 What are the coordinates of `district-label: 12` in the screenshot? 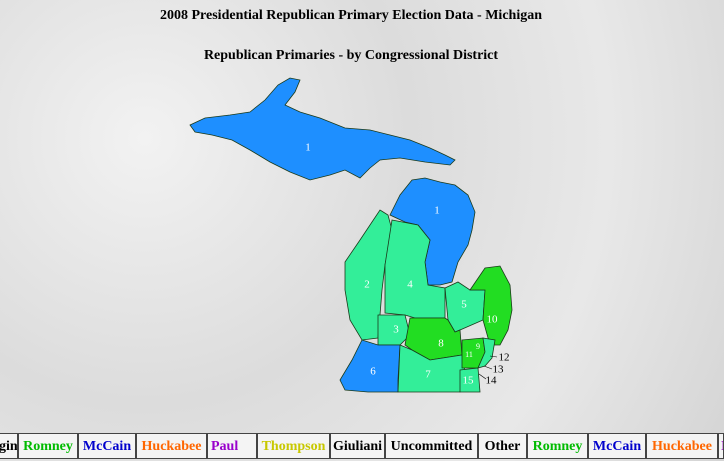 It's located at (504, 358).